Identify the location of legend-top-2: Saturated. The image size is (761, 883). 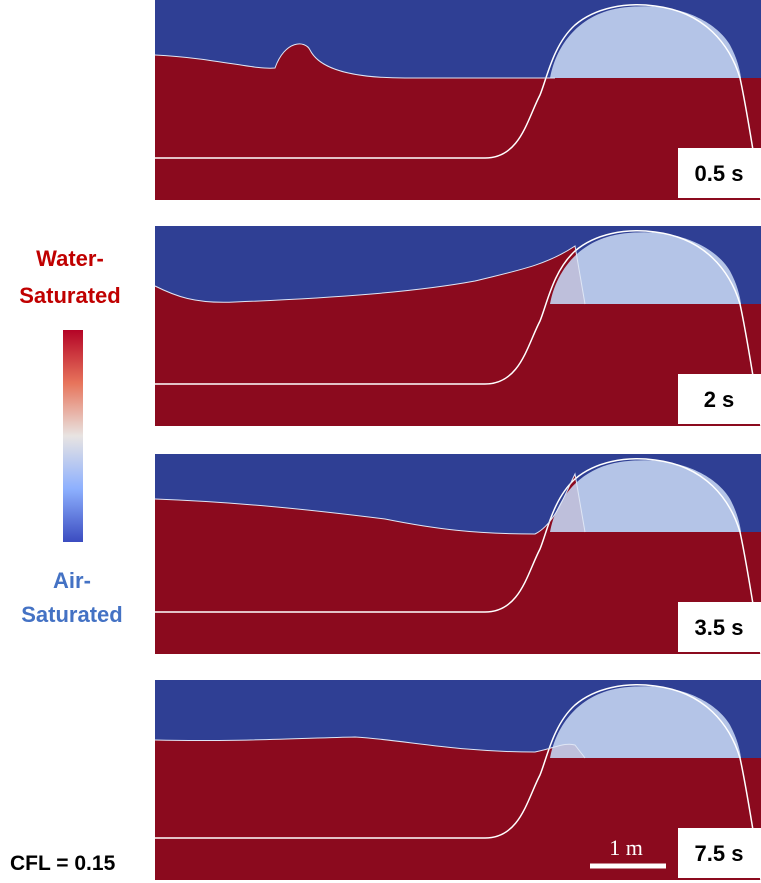
(69, 295).